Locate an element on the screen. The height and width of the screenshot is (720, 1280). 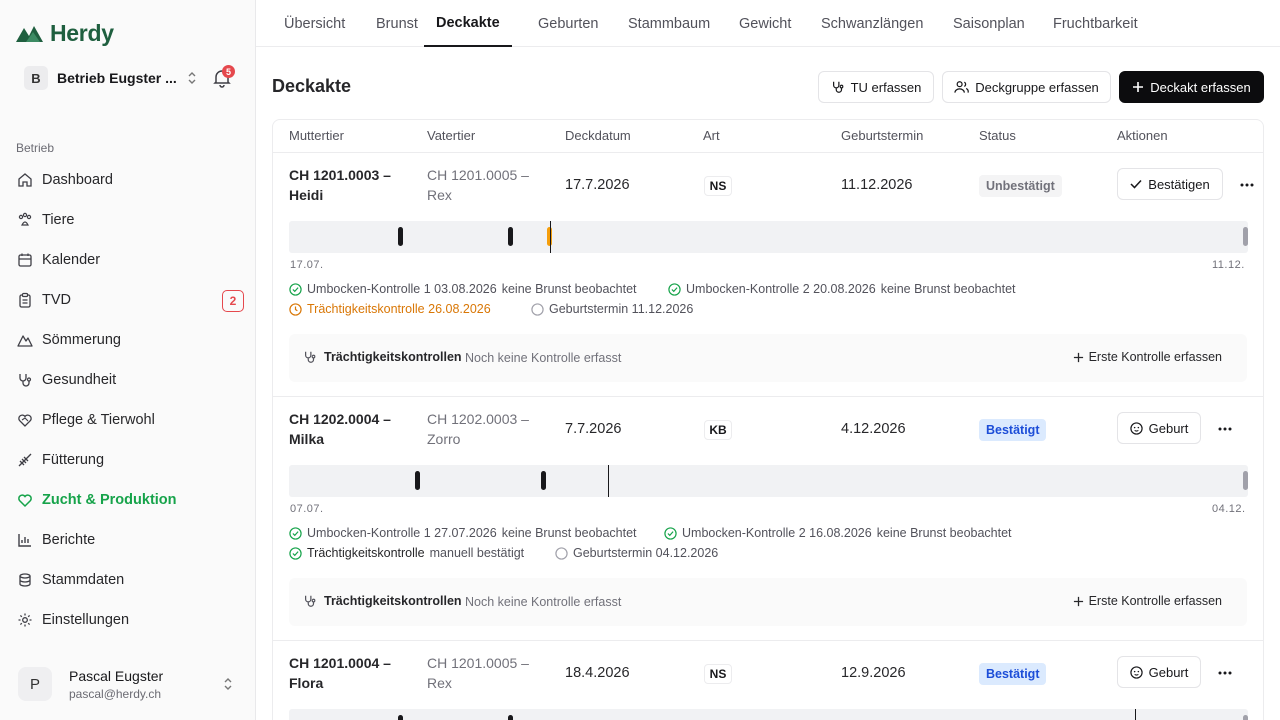
row-divider is located at coordinates (768, 396).